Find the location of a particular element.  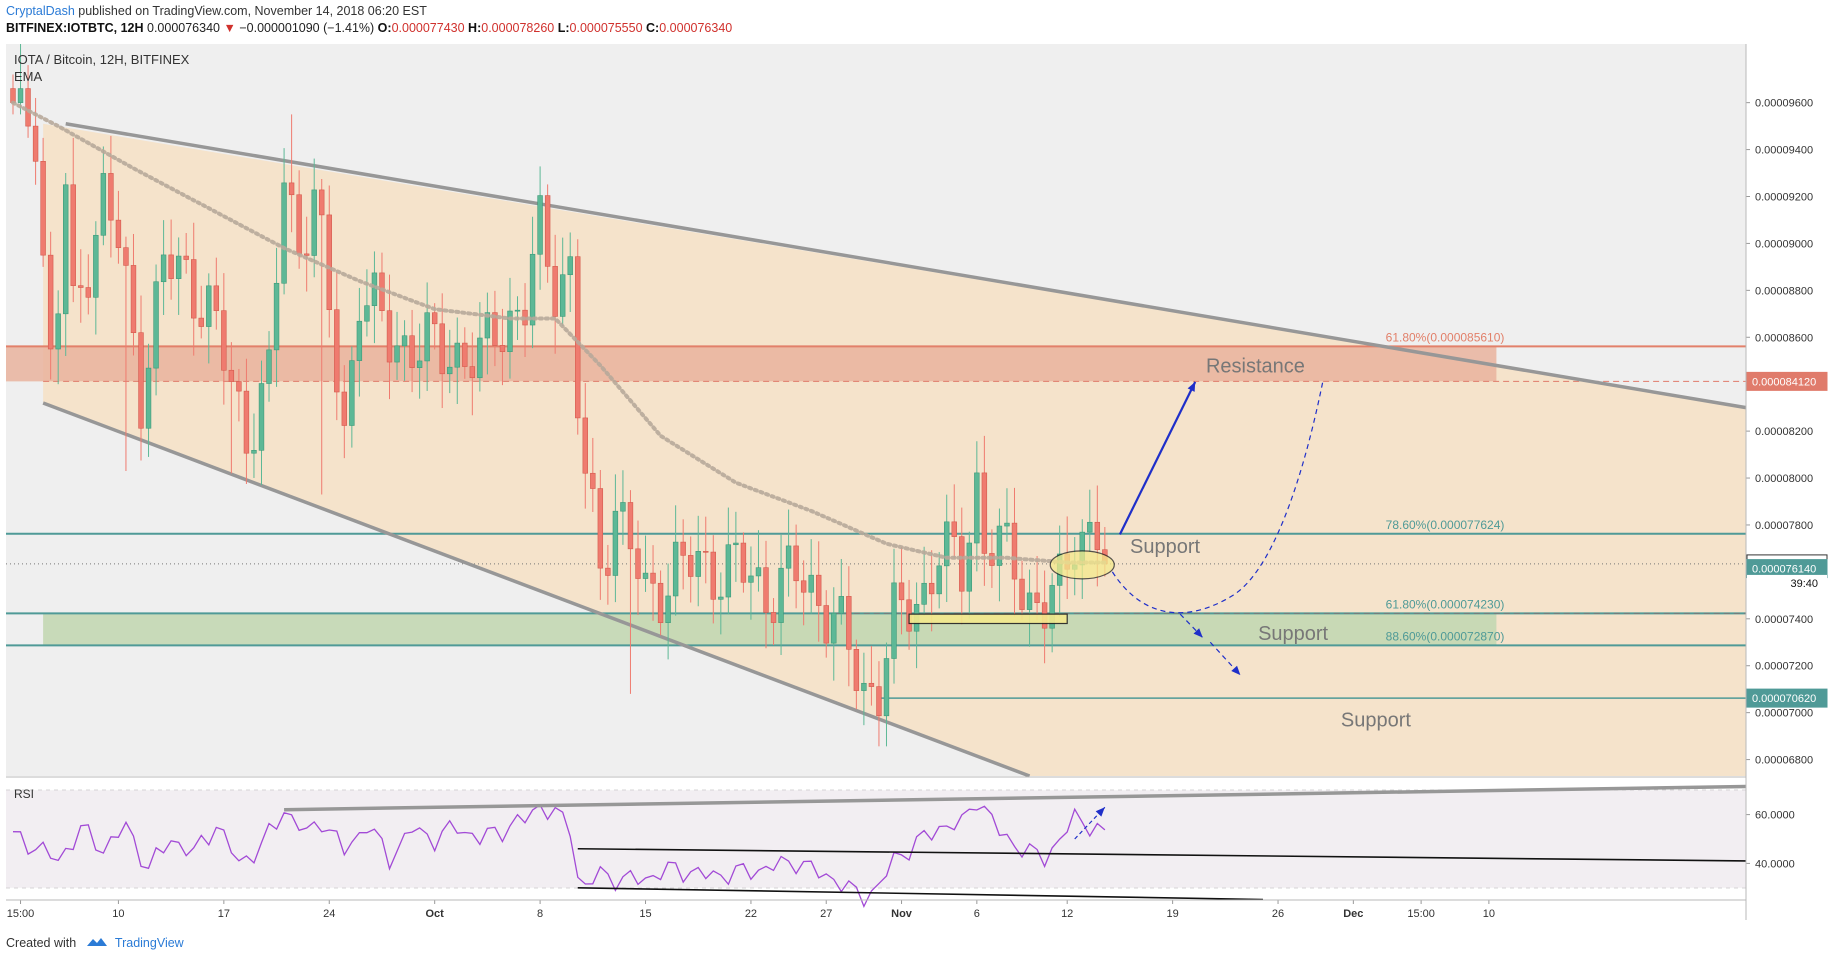

rsi-line is located at coordinates (559, 856).